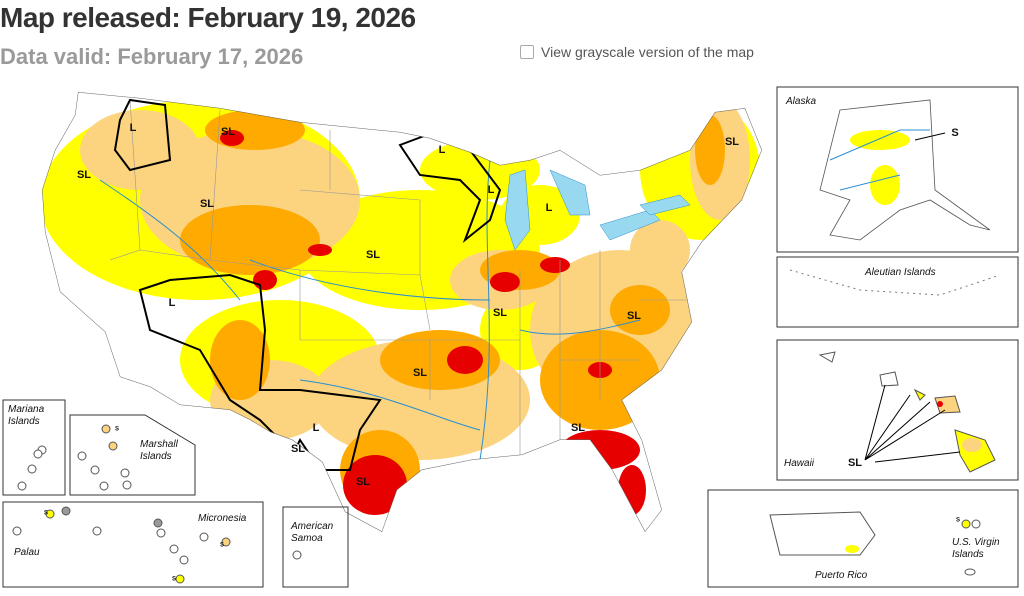  I want to click on grayscale-checkbox: View grayscale version of the map, so click(637, 52).